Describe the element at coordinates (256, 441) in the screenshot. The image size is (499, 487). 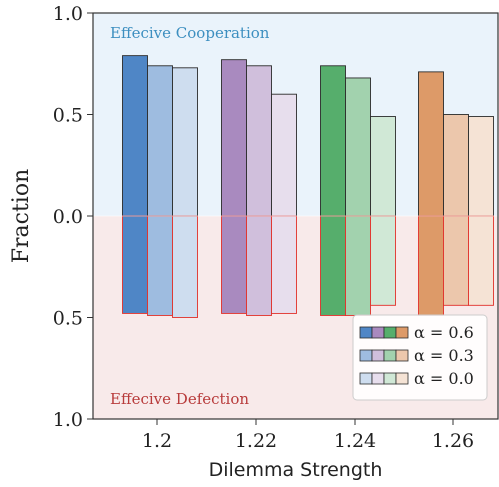
I see `x-tick-label: 1.22` at that location.